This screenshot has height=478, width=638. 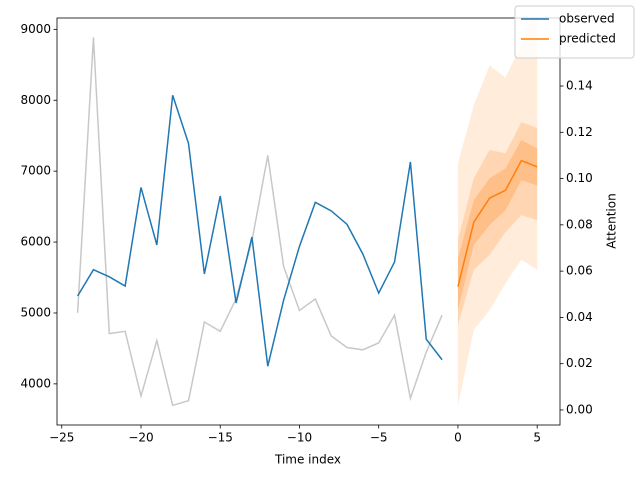 I want to click on x-tick-label: −5, so click(x=379, y=438).